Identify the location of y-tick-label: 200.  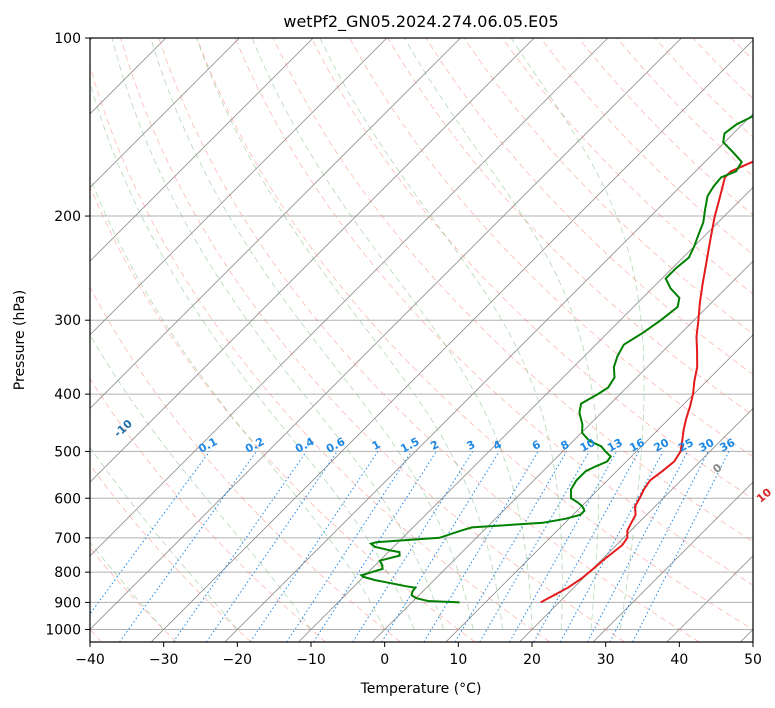
(67, 217).